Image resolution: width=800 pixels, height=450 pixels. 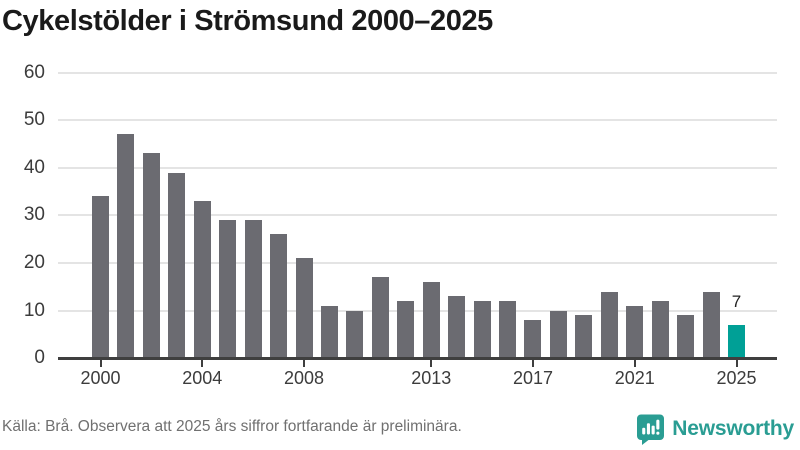 What do you see at coordinates (417, 215) in the screenshot?
I see `gridline-y30` at bounding box center [417, 215].